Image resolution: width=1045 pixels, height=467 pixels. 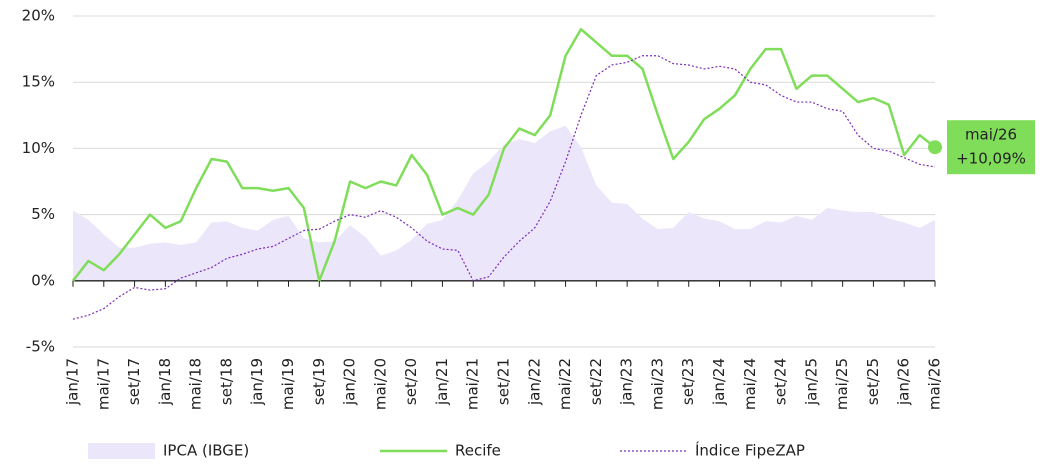 What do you see at coordinates (380, 384) in the screenshot?
I see `x-tick-label: mai/20` at bounding box center [380, 384].